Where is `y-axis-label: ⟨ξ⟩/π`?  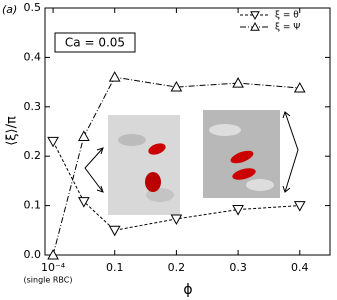 y-axis-label: ⟨ξ⟩/π is located at coordinates (12, 131).